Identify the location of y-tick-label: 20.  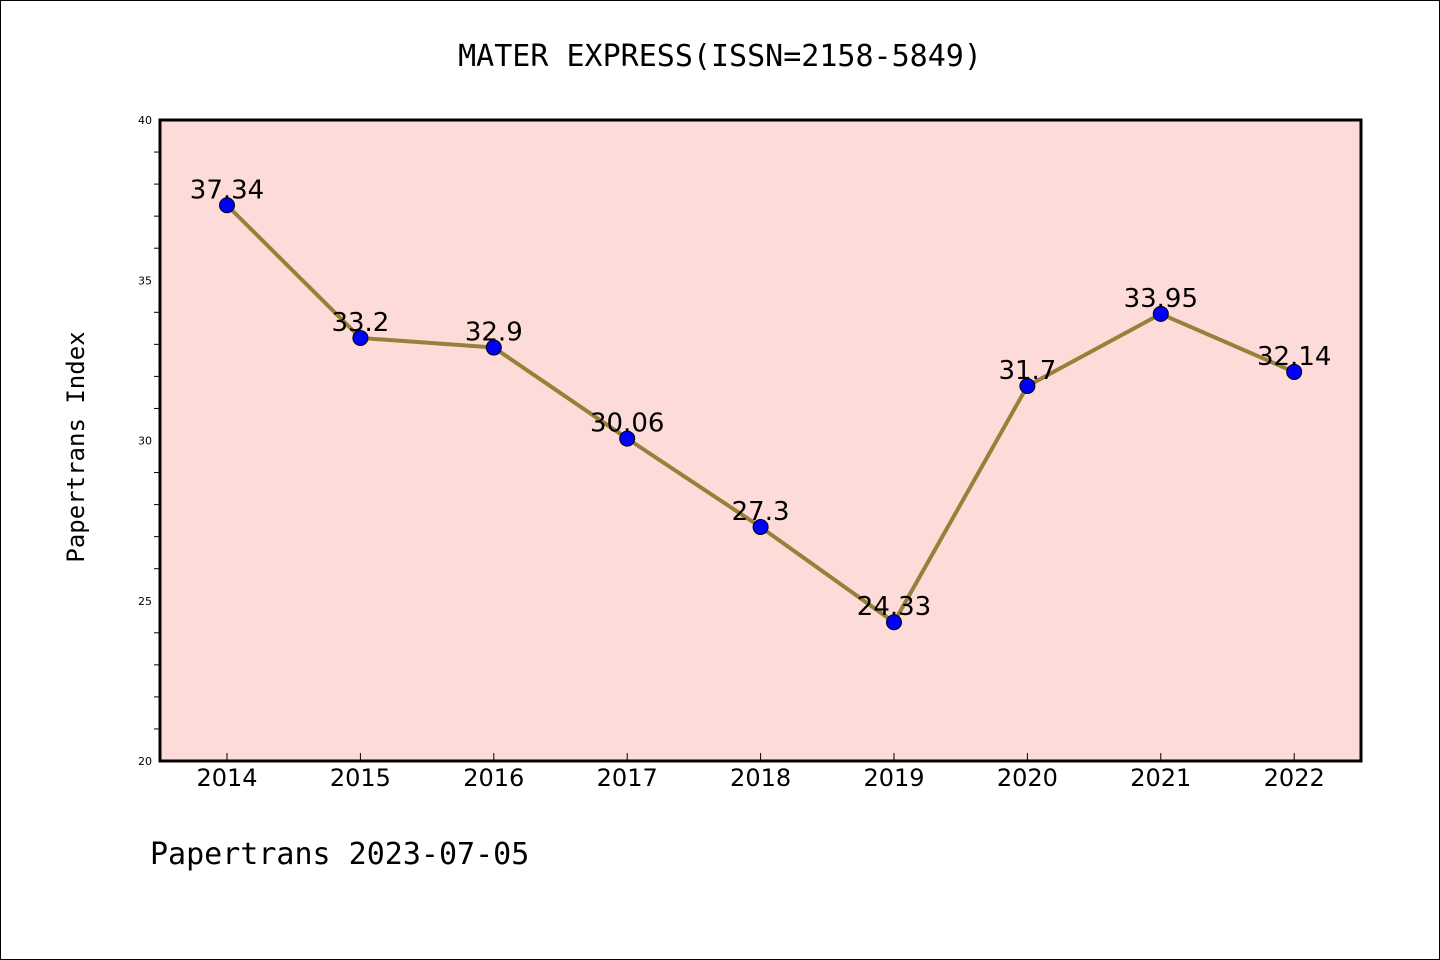
(145, 761).